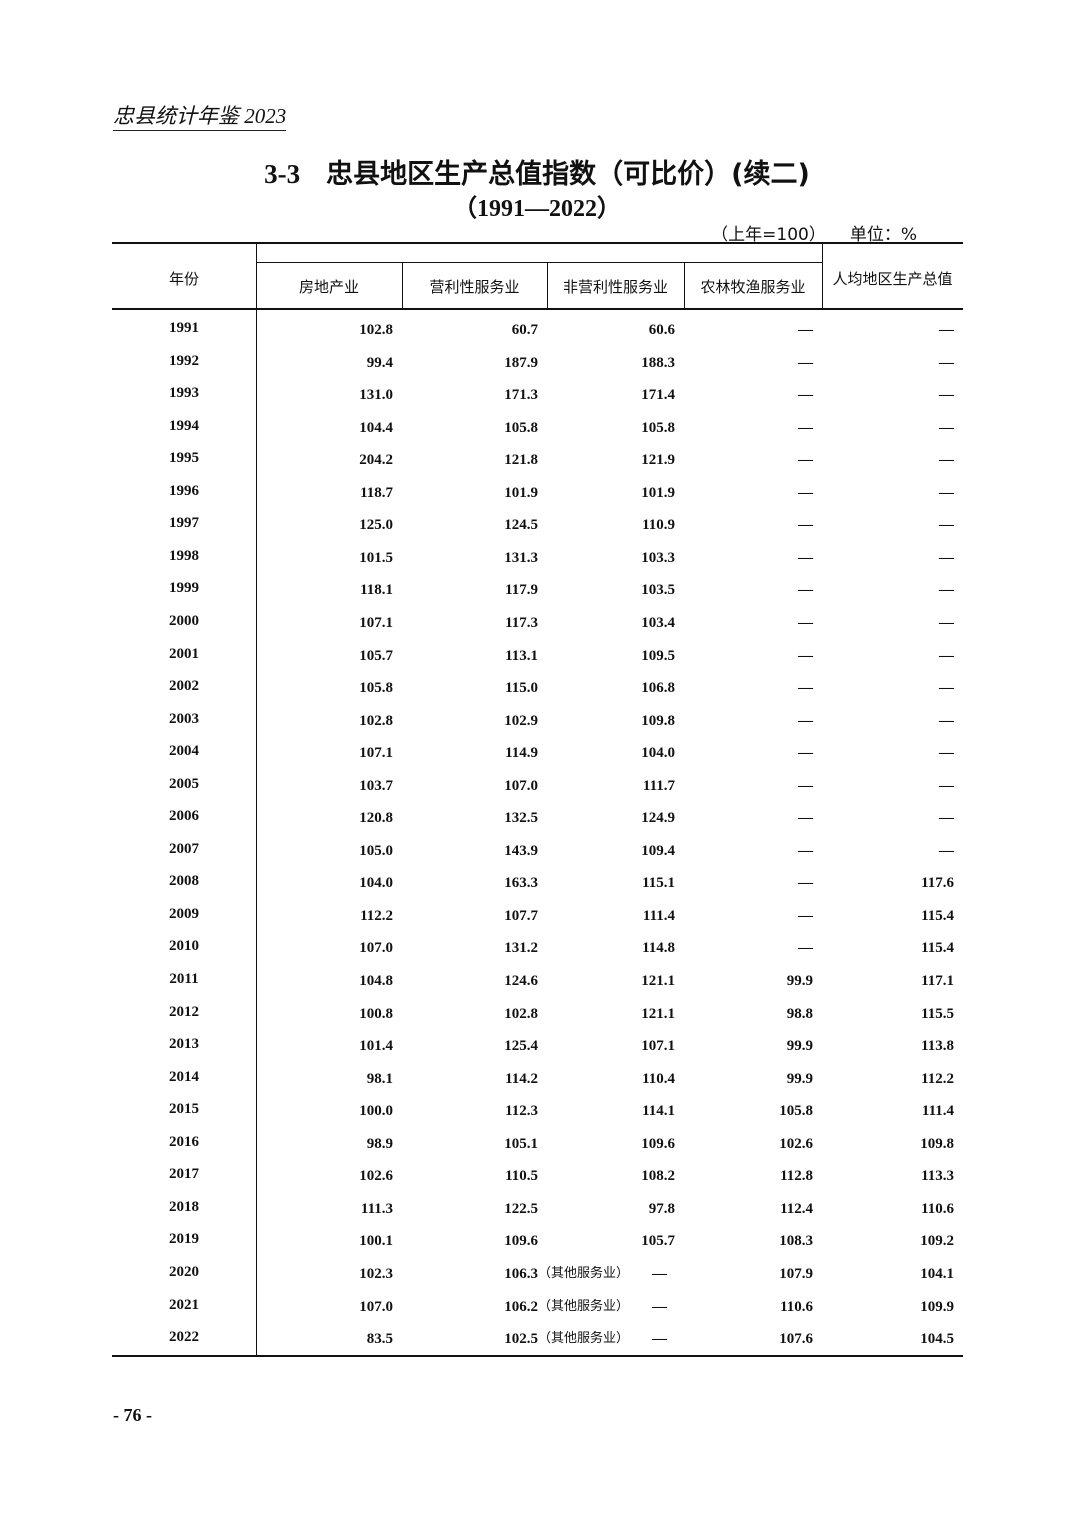 The width and height of the screenshot is (1074, 1520). I want to click on table-row: 1992 99.4 187.9 188.3 — —, so click(537, 363).